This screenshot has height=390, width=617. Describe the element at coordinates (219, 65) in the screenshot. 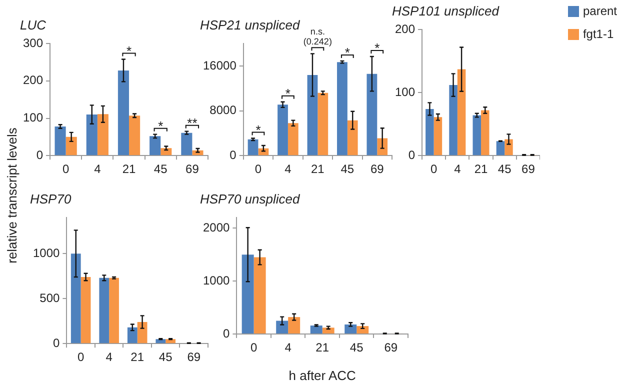

I see `y-tick-label: 16000` at that location.